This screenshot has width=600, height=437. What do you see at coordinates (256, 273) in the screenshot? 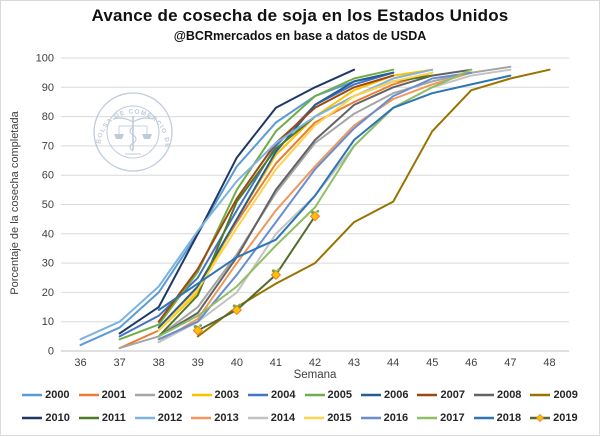
I see `series-line-2019` at bounding box center [256, 273].